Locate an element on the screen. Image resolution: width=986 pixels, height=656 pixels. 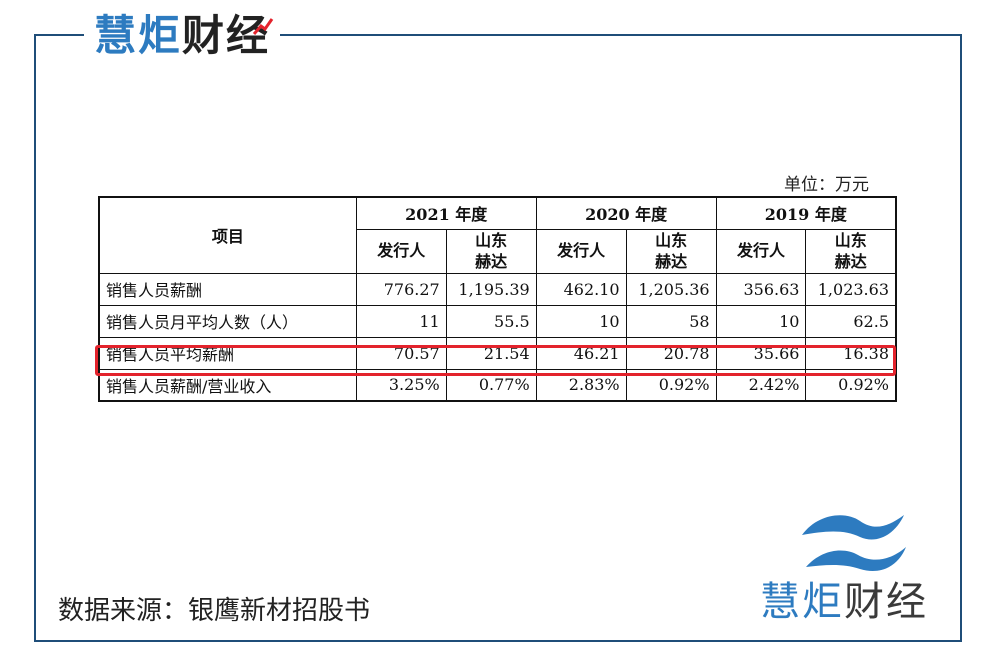
table-cell: 356.63 is located at coordinates (761, 289).